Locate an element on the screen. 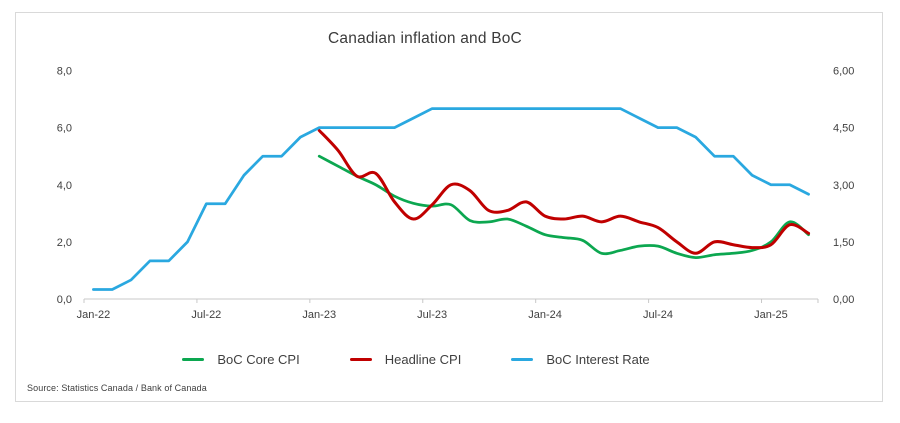 Image resolution: width=900 pixels, height=423 pixels. legend-item-headline-cpi: Headline CPI is located at coordinates (405, 359).